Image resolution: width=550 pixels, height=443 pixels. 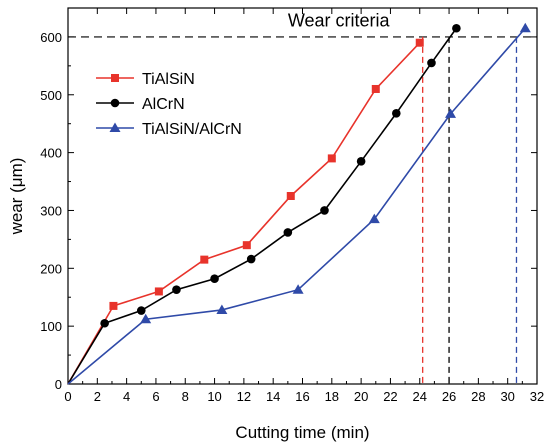 I want to click on x-axis-label: Cutting time (min), so click(x=302, y=432).